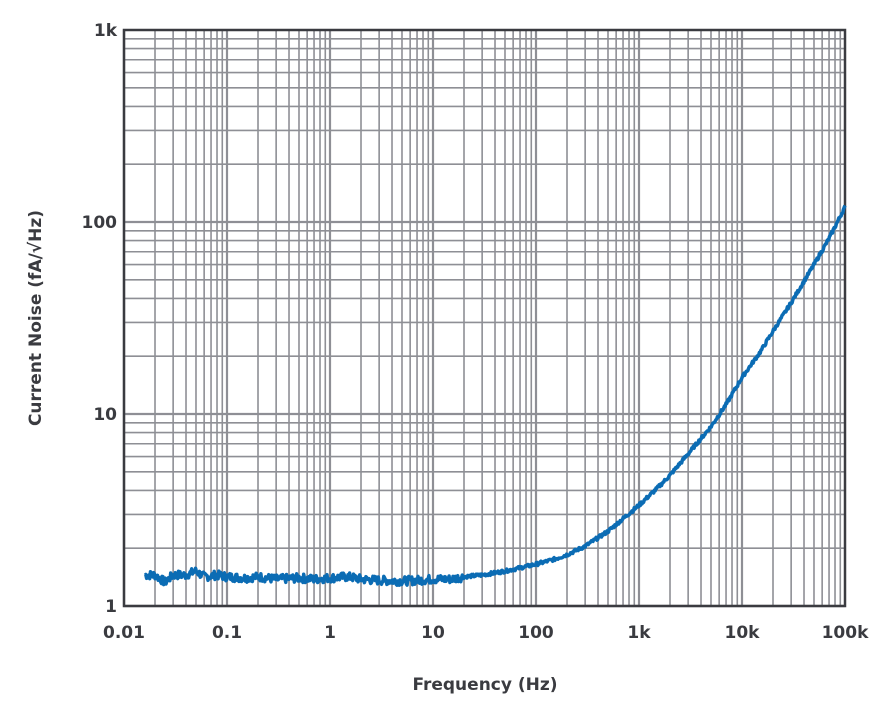 This screenshot has height=712, width=880. Describe the element at coordinates (100, 223) in the screenshot. I see `y-tick-label: 100` at that location.